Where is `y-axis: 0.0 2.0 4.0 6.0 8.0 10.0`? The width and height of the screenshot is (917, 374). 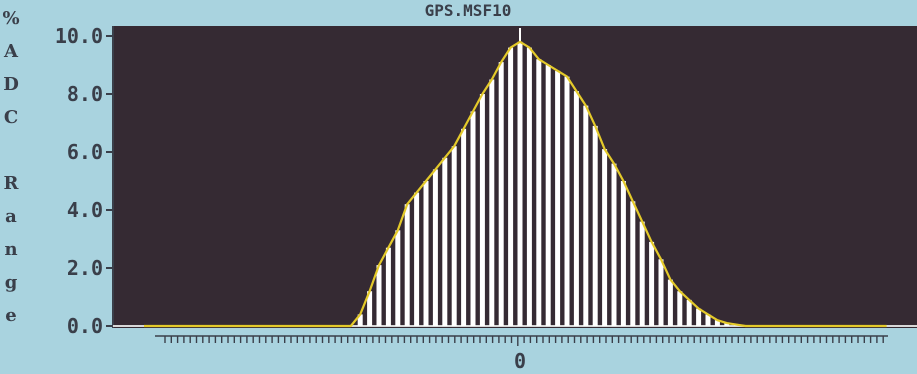 y-axis: 0.0 2.0 4.0 6.0 8.0 10.0 is located at coordinates (84, 181).